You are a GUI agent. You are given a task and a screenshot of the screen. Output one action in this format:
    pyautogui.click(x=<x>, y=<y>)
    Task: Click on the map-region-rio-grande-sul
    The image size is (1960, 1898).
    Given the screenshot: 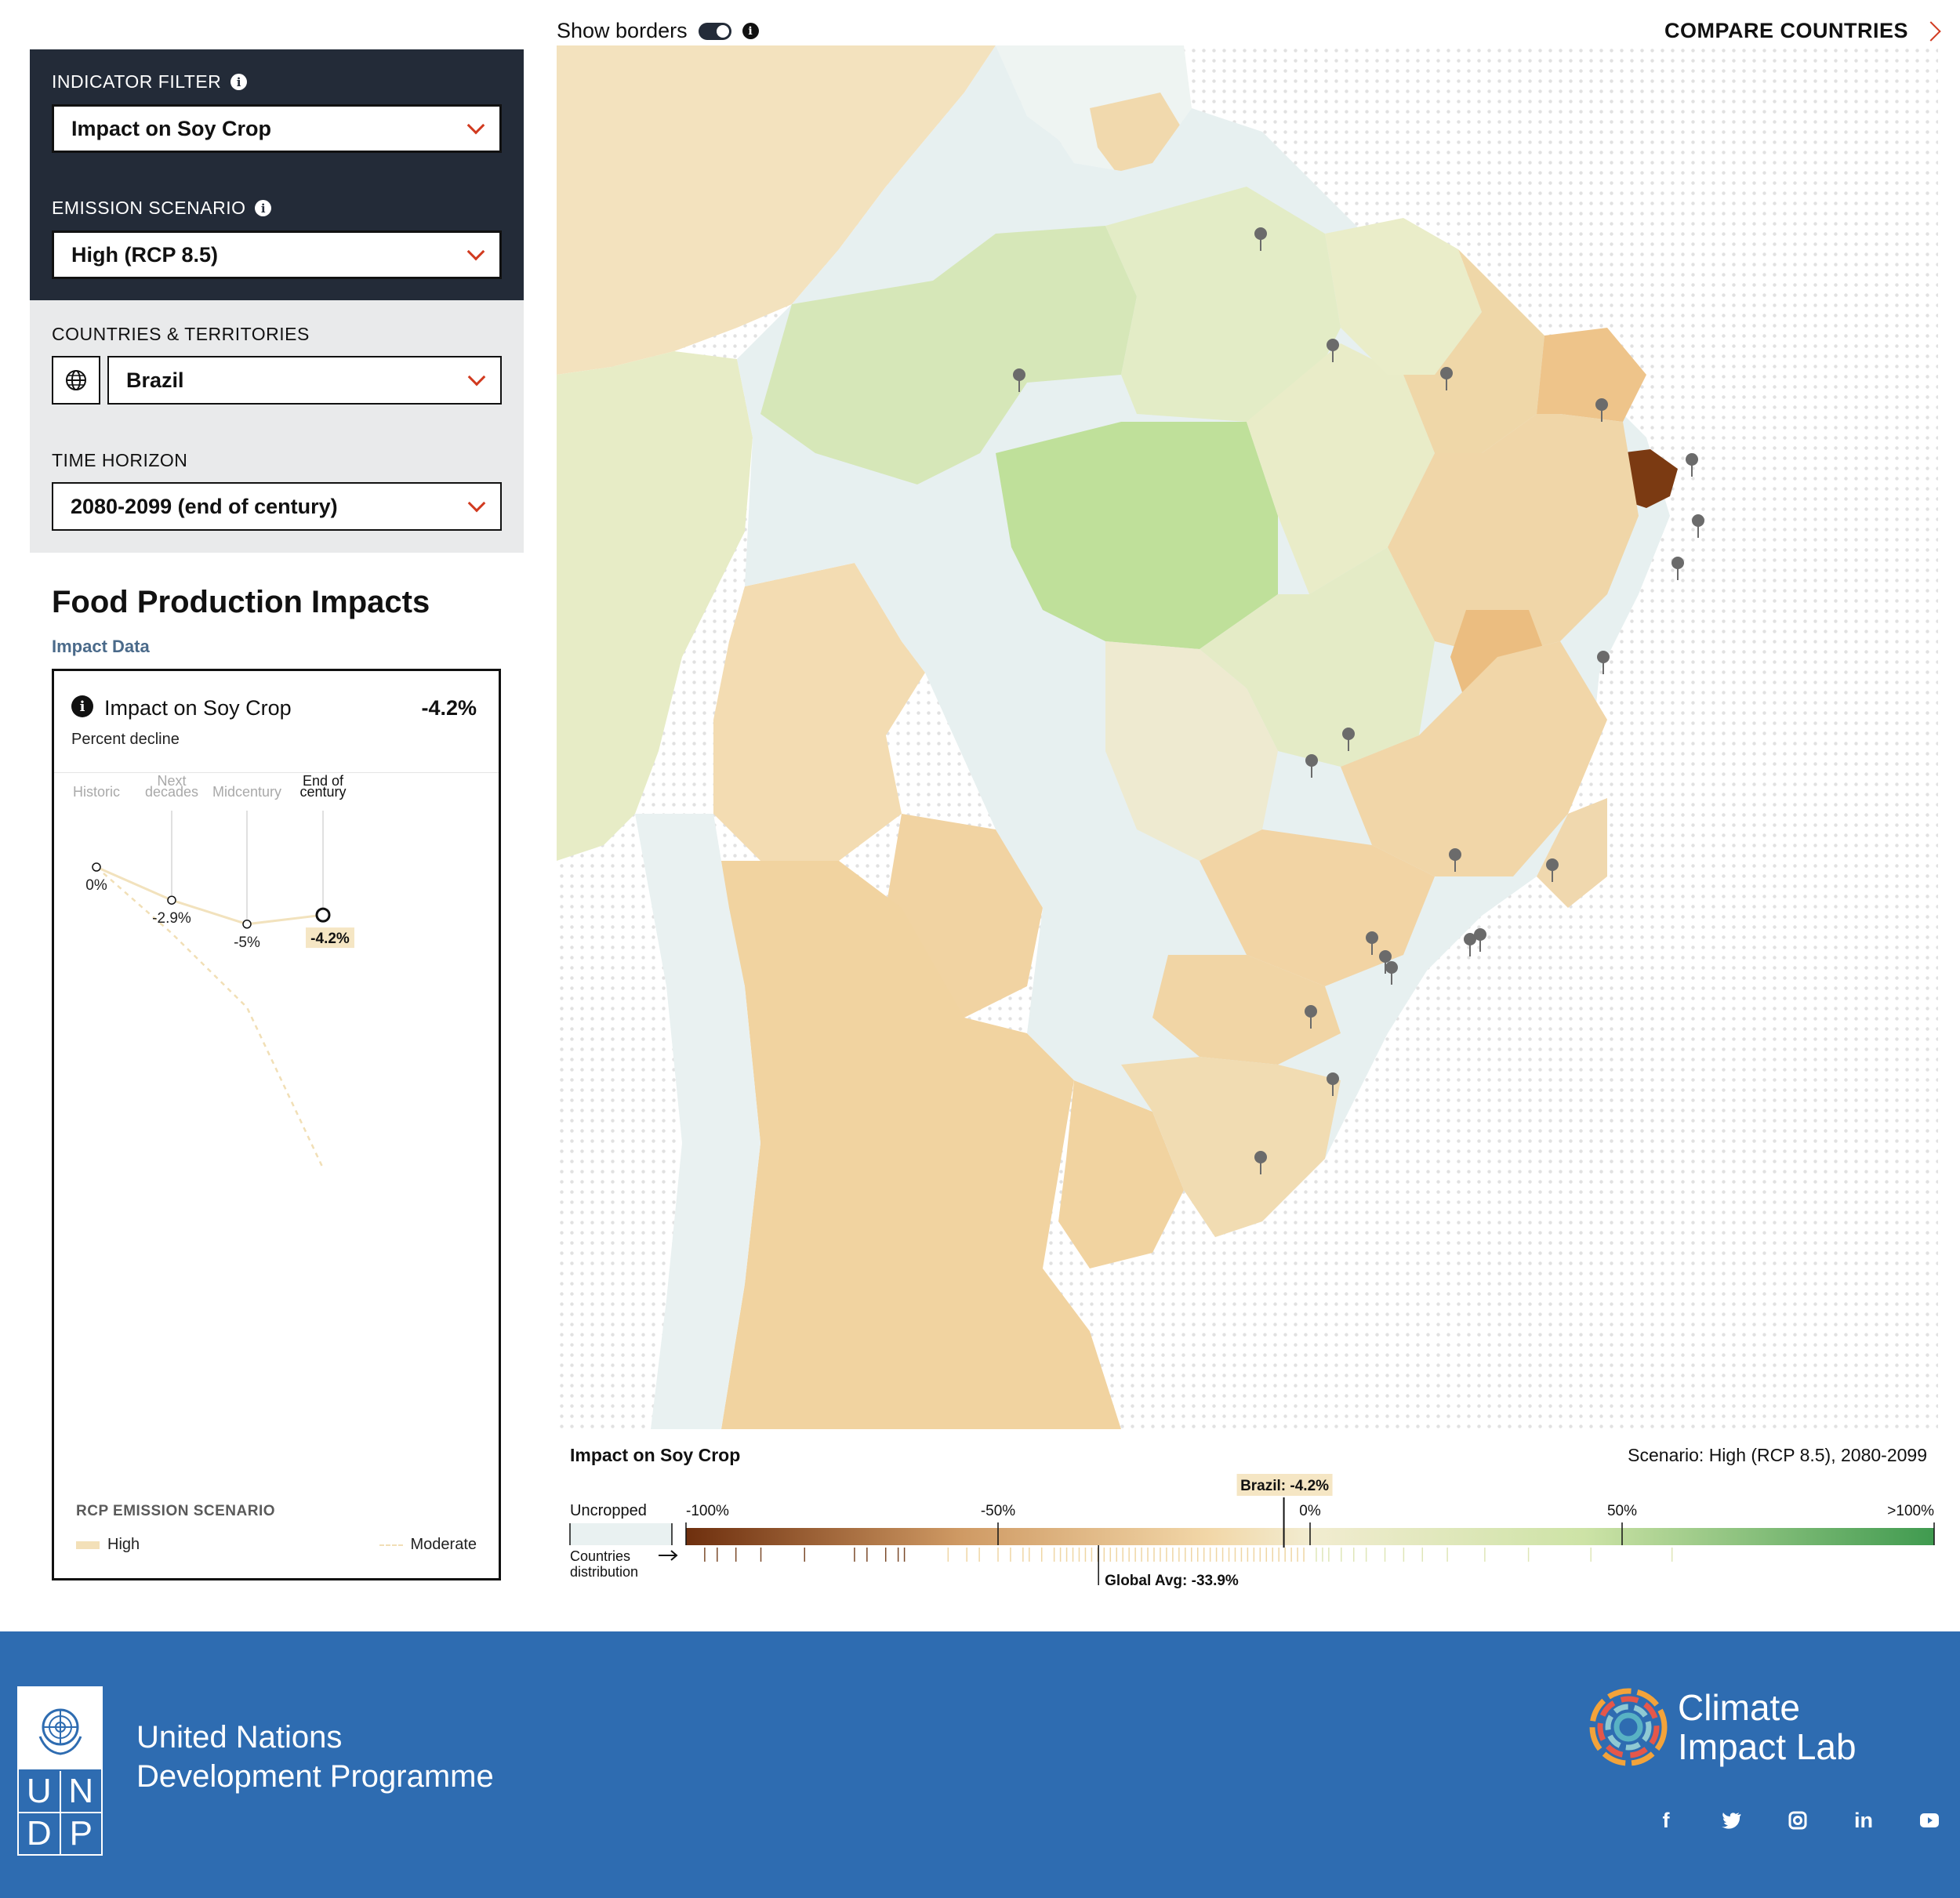 What is the action you would take?
    pyautogui.click(x=1231, y=1147)
    